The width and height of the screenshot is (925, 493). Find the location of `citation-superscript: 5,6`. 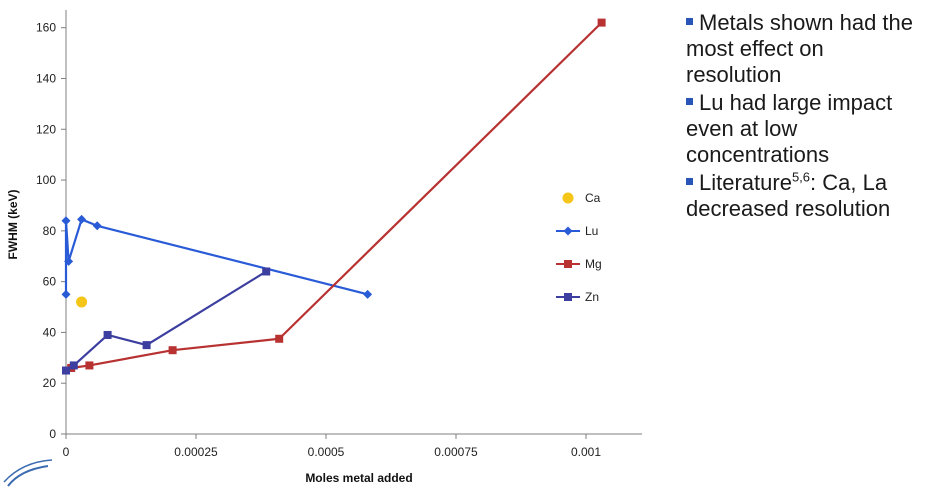

citation-superscript: 5,6 is located at coordinates (801, 177).